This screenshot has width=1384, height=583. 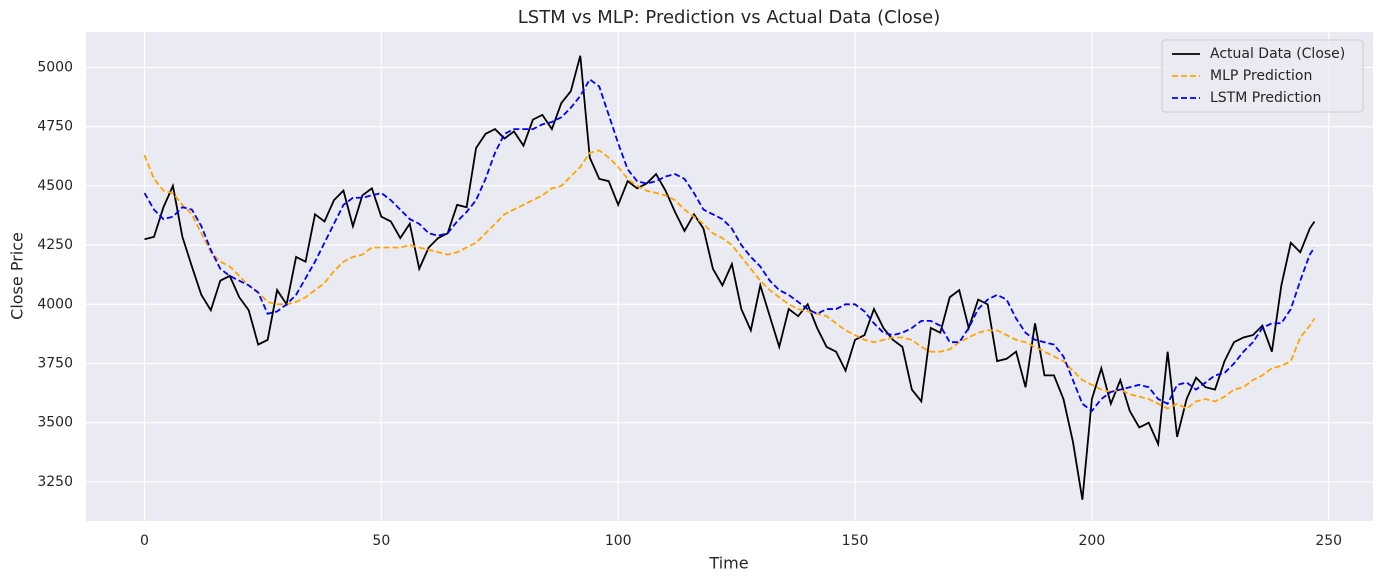 I want to click on x-tick-label: 150, so click(x=855, y=541).